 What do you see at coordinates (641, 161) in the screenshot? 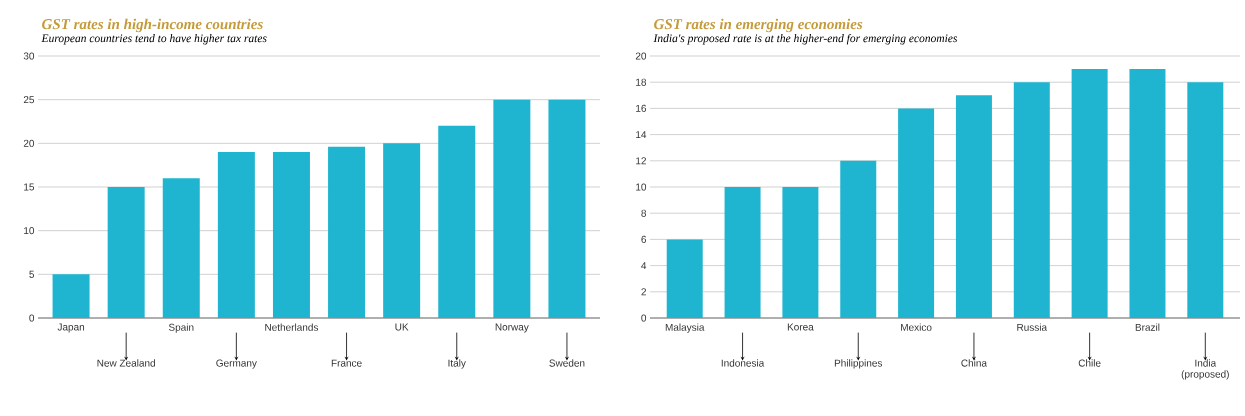
I see `y-tick-label: 12` at bounding box center [641, 161].